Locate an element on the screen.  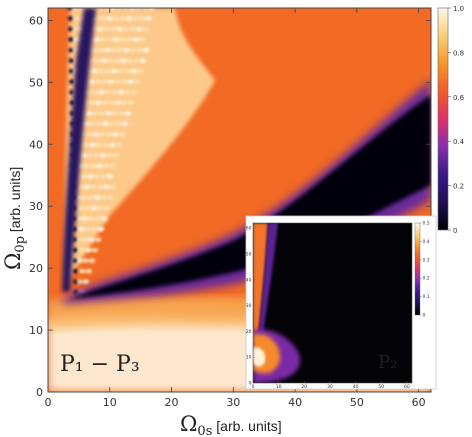
x-tick-label: 60 is located at coordinates (419, 402).